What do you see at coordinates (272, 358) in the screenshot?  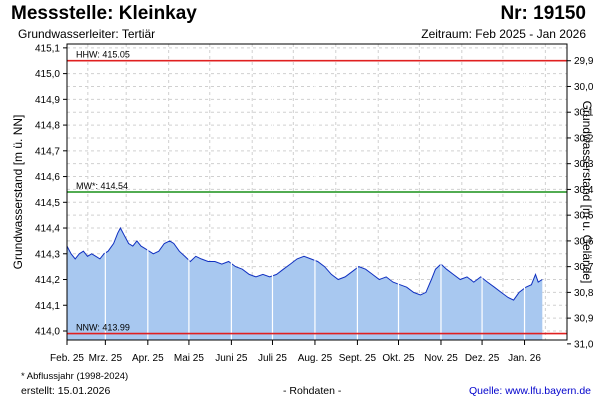 I see `x-tick-label: Juli 25` at bounding box center [272, 358].